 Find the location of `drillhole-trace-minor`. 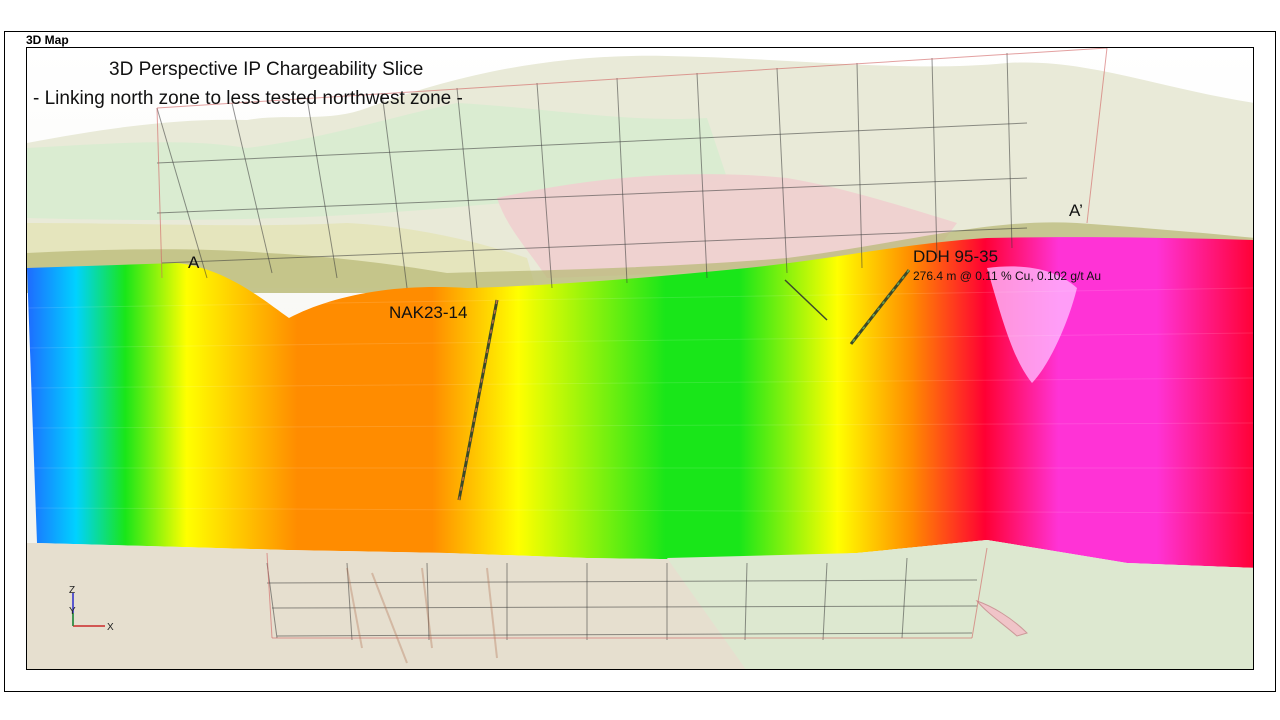

drillhole-trace-minor is located at coordinates (806, 300).